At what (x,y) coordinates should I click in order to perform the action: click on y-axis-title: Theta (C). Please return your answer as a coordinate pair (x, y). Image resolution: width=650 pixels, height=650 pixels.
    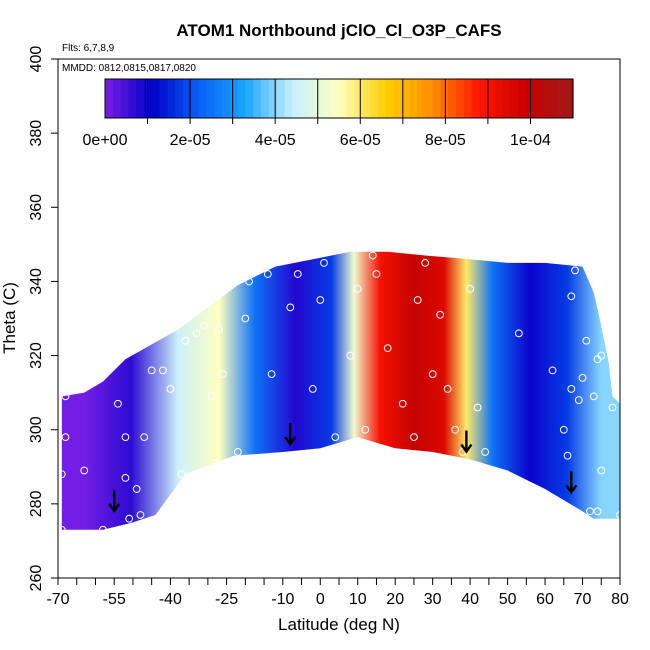
    Looking at the image, I should click on (9, 318).